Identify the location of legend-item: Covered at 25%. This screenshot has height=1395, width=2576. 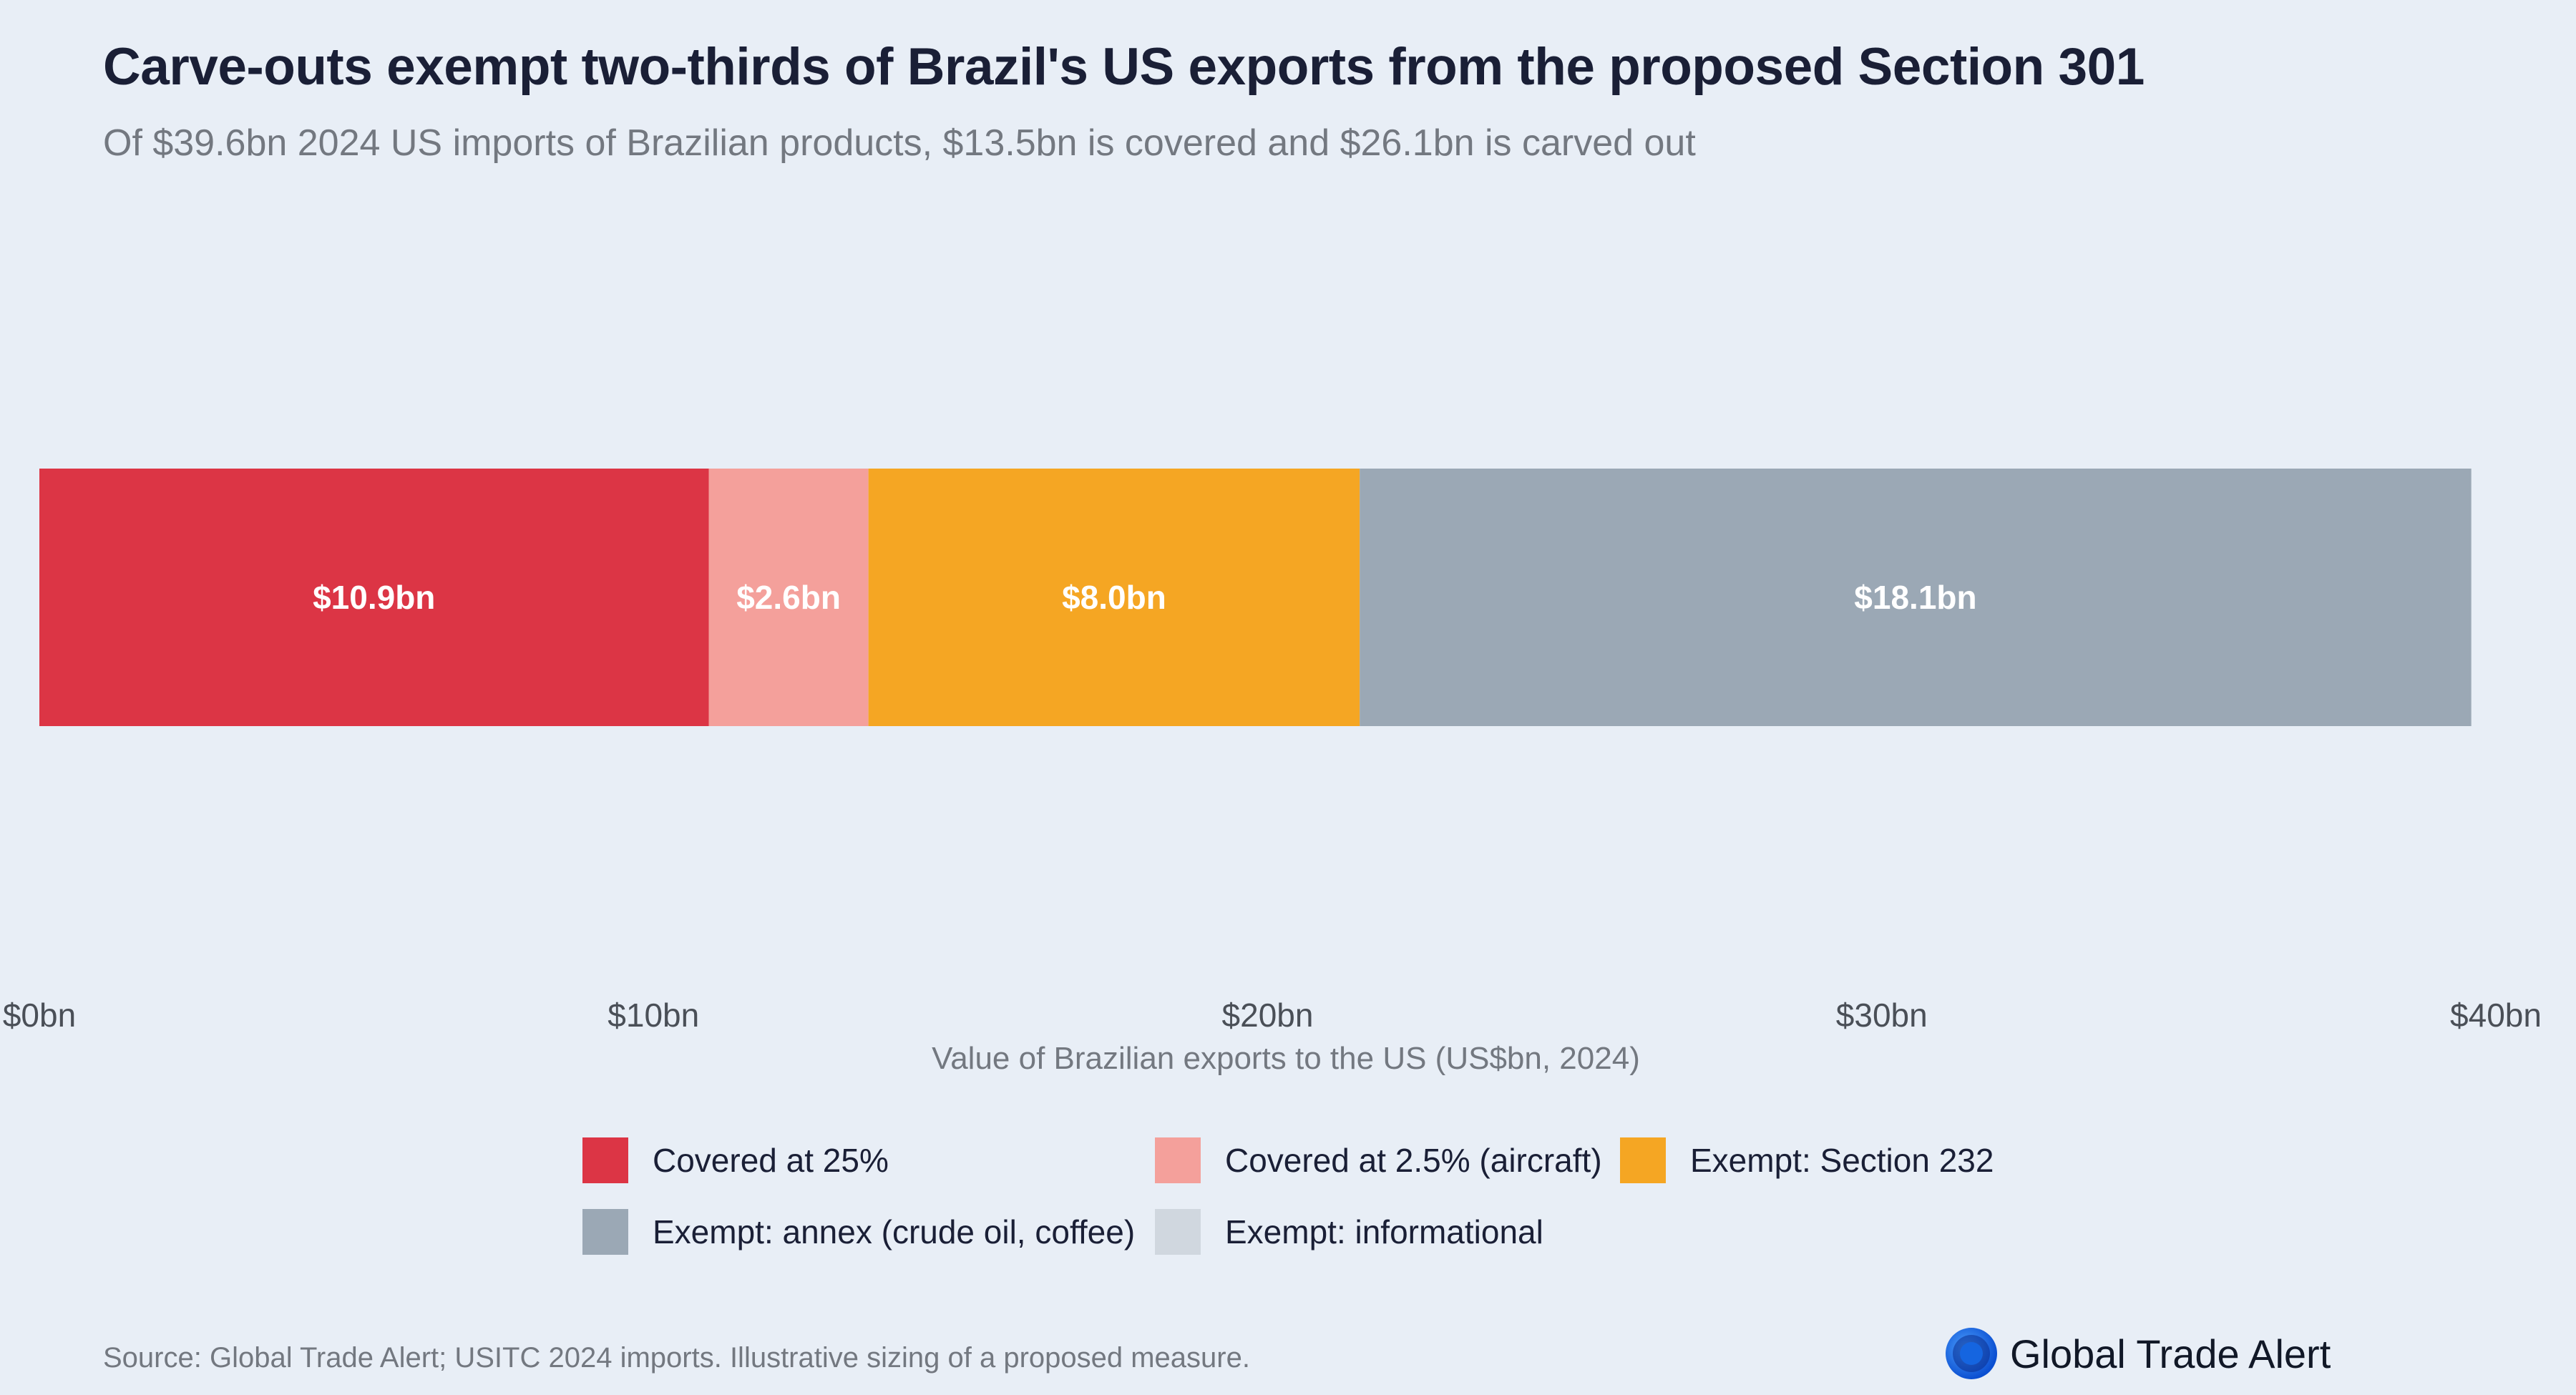
(735, 1160).